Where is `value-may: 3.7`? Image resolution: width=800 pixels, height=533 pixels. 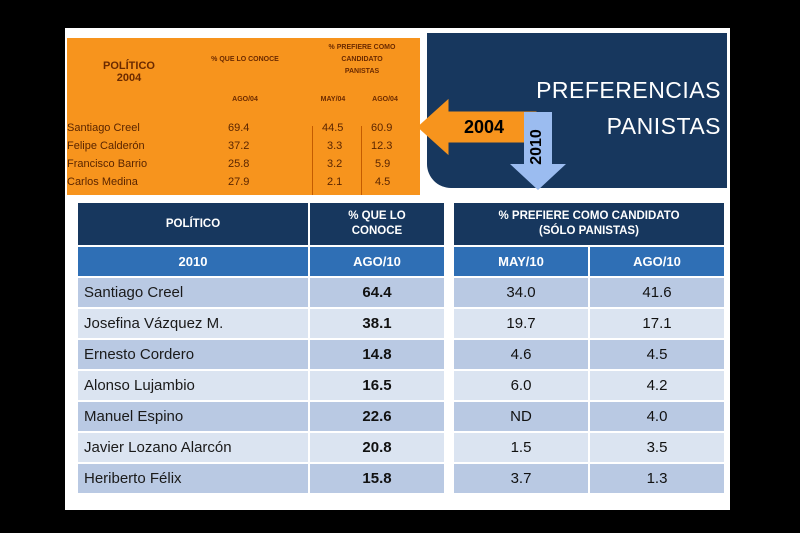 value-may: 3.7 is located at coordinates (521, 478).